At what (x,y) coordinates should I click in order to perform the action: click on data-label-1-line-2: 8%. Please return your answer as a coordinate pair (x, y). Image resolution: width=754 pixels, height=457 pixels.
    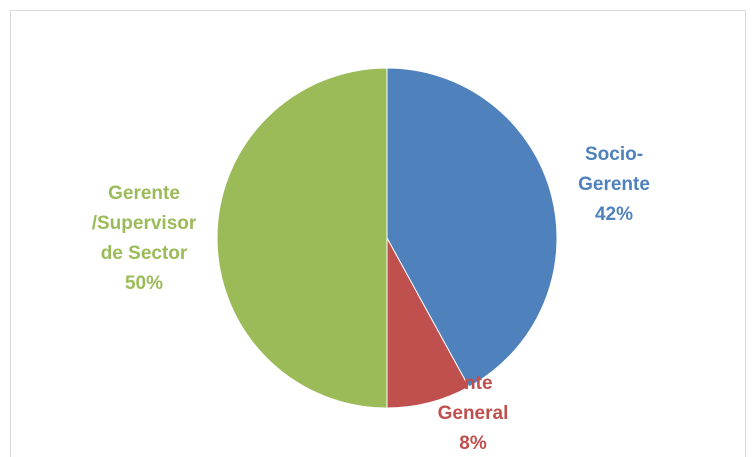
    Looking at the image, I should click on (473, 443).